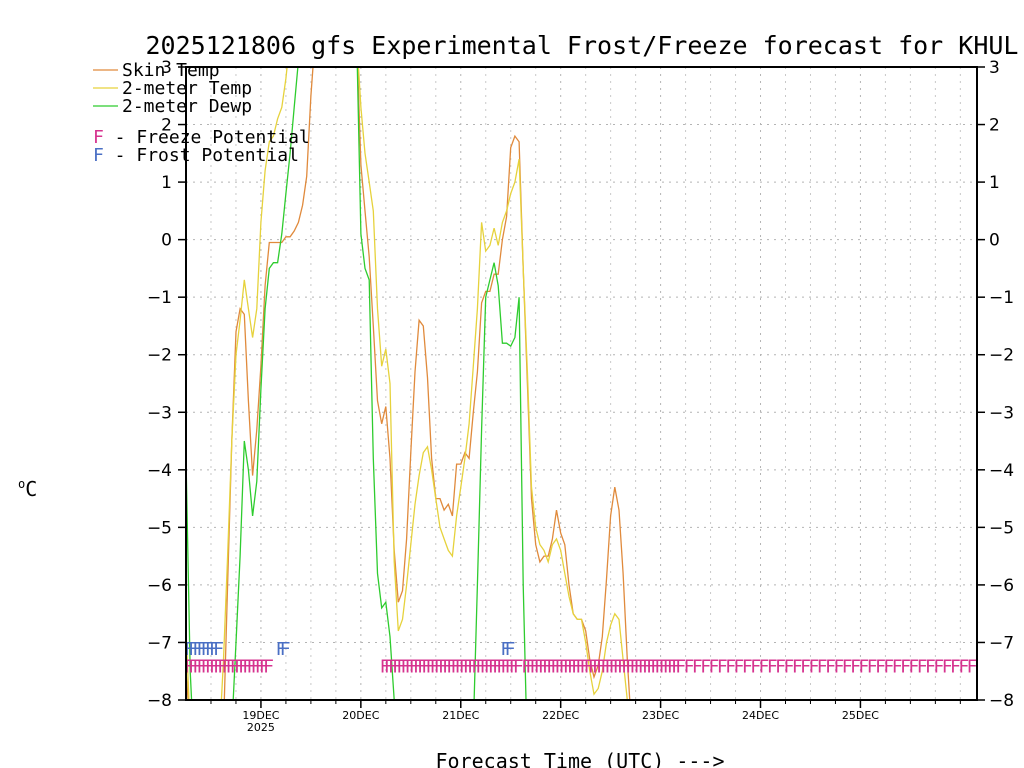 This screenshot has width=1024, height=768. What do you see at coordinates (21, 484) in the screenshot?
I see `y-axis-label-degree: o` at bounding box center [21, 484].